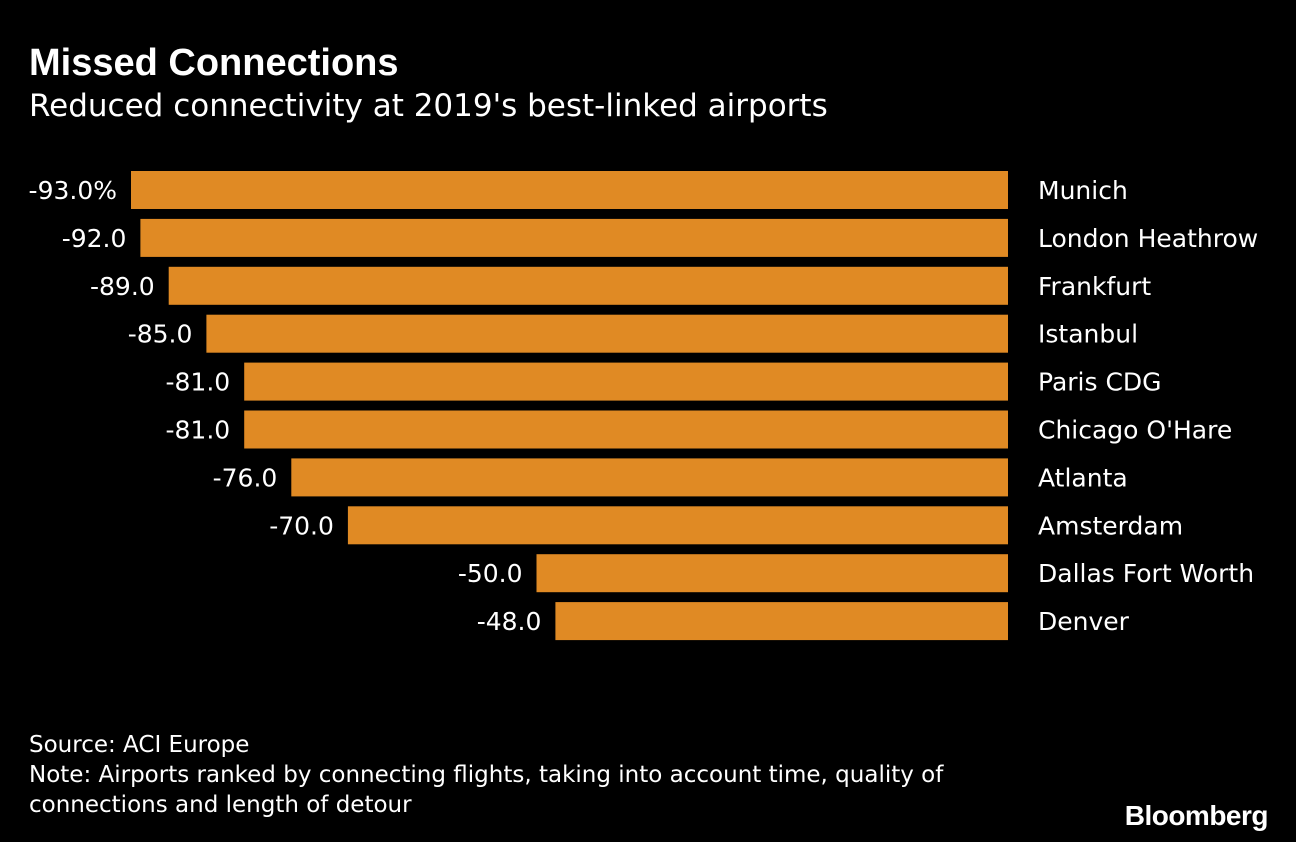  What do you see at coordinates (94, 238) in the screenshot?
I see `value-label-1: -92.0` at bounding box center [94, 238].